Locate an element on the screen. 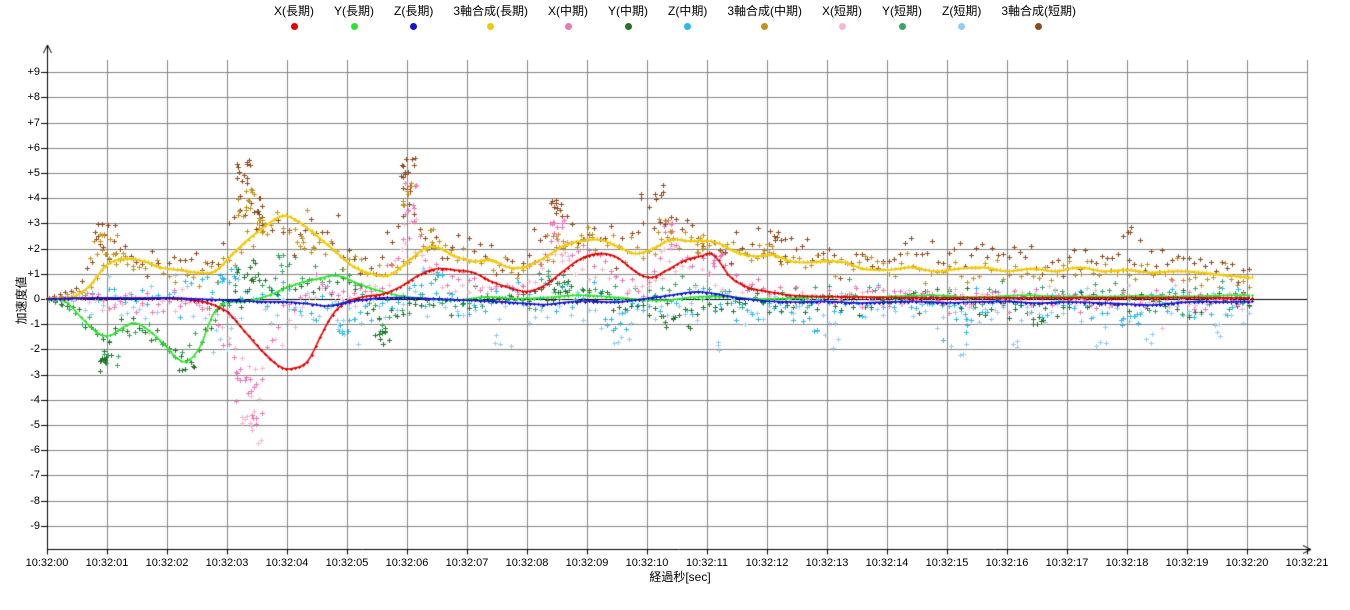 This screenshot has height=610, width=1350. legend-item-label: 3軸合成(長期) is located at coordinates (490, 11).